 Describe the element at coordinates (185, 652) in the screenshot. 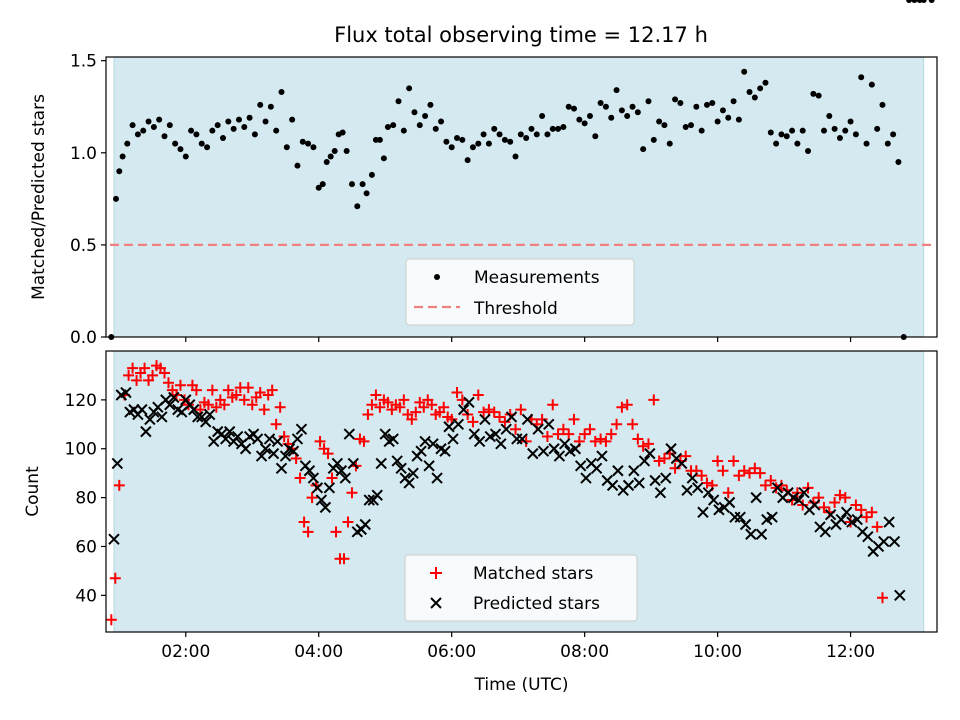

I see `x-tick-label: 02:00` at that location.